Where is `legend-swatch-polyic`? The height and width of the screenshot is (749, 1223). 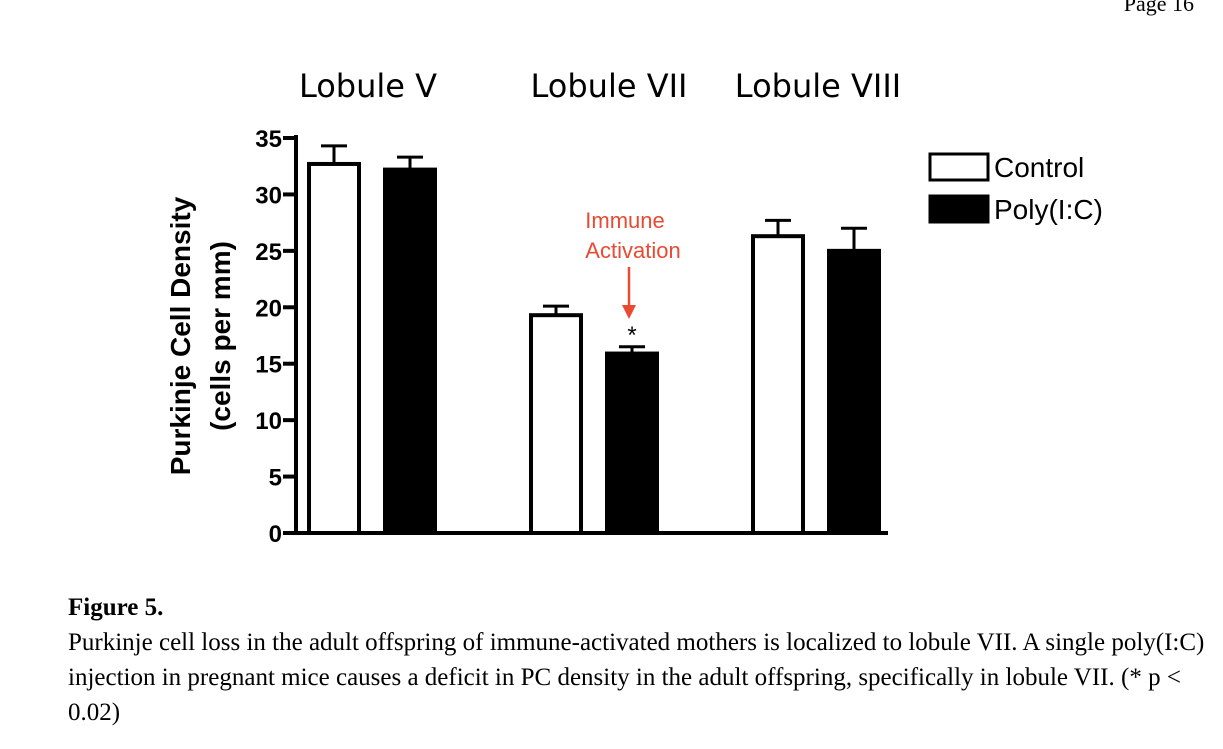
legend-swatch-polyic is located at coordinates (959, 209).